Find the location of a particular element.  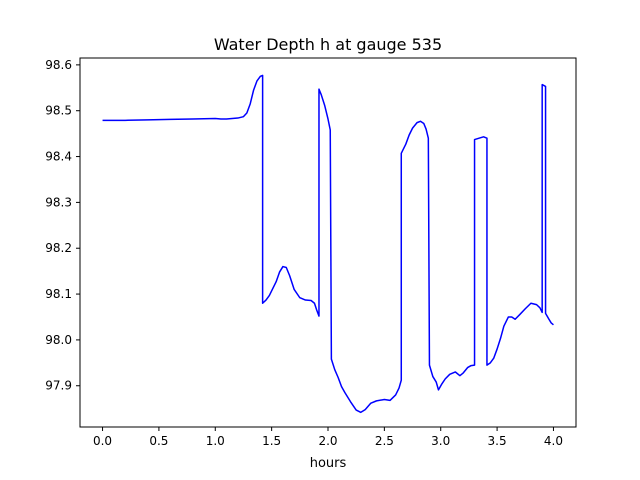

x-tick-label: 3.5 is located at coordinates (497, 441).